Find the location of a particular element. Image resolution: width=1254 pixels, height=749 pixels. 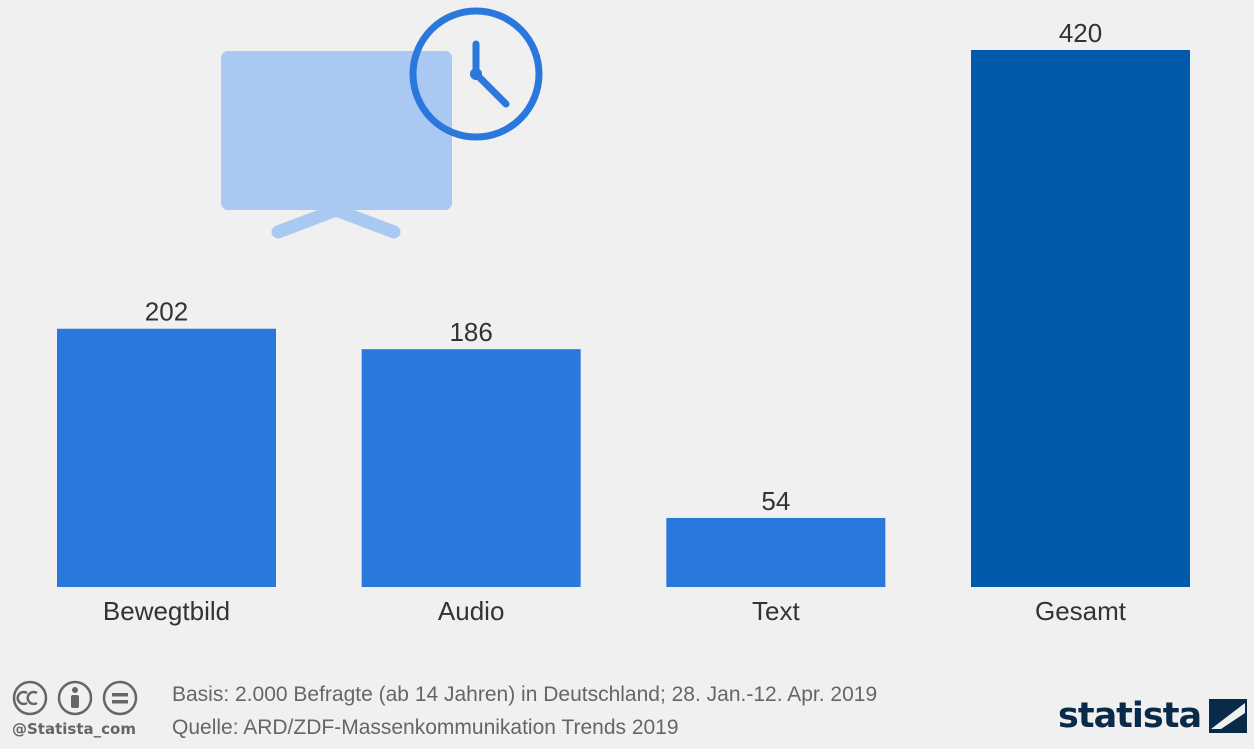

brand-logo: statista is located at coordinates (1153, 716).